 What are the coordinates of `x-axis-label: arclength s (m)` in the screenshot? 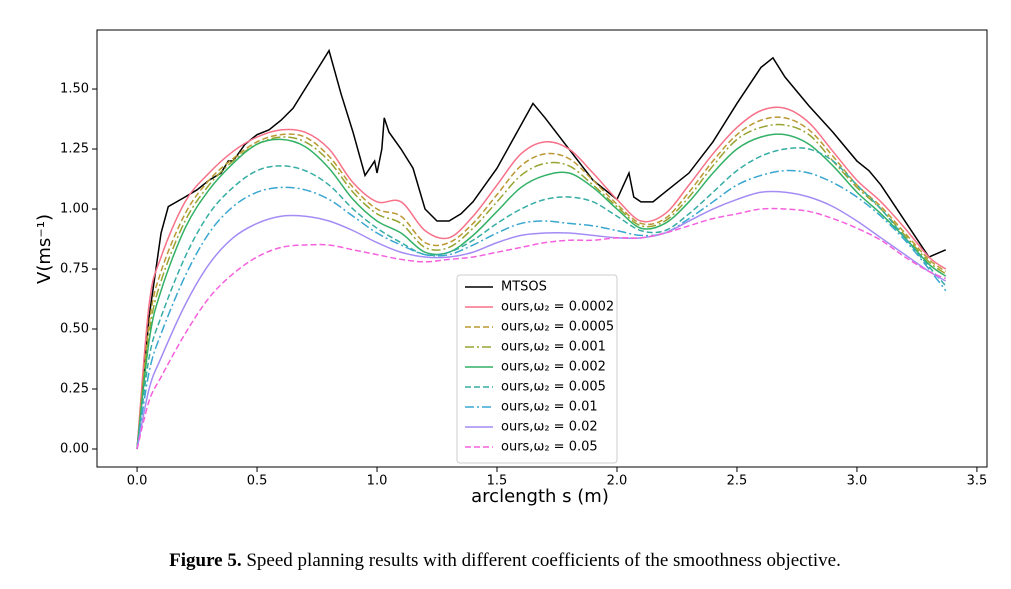 It's located at (540, 496).